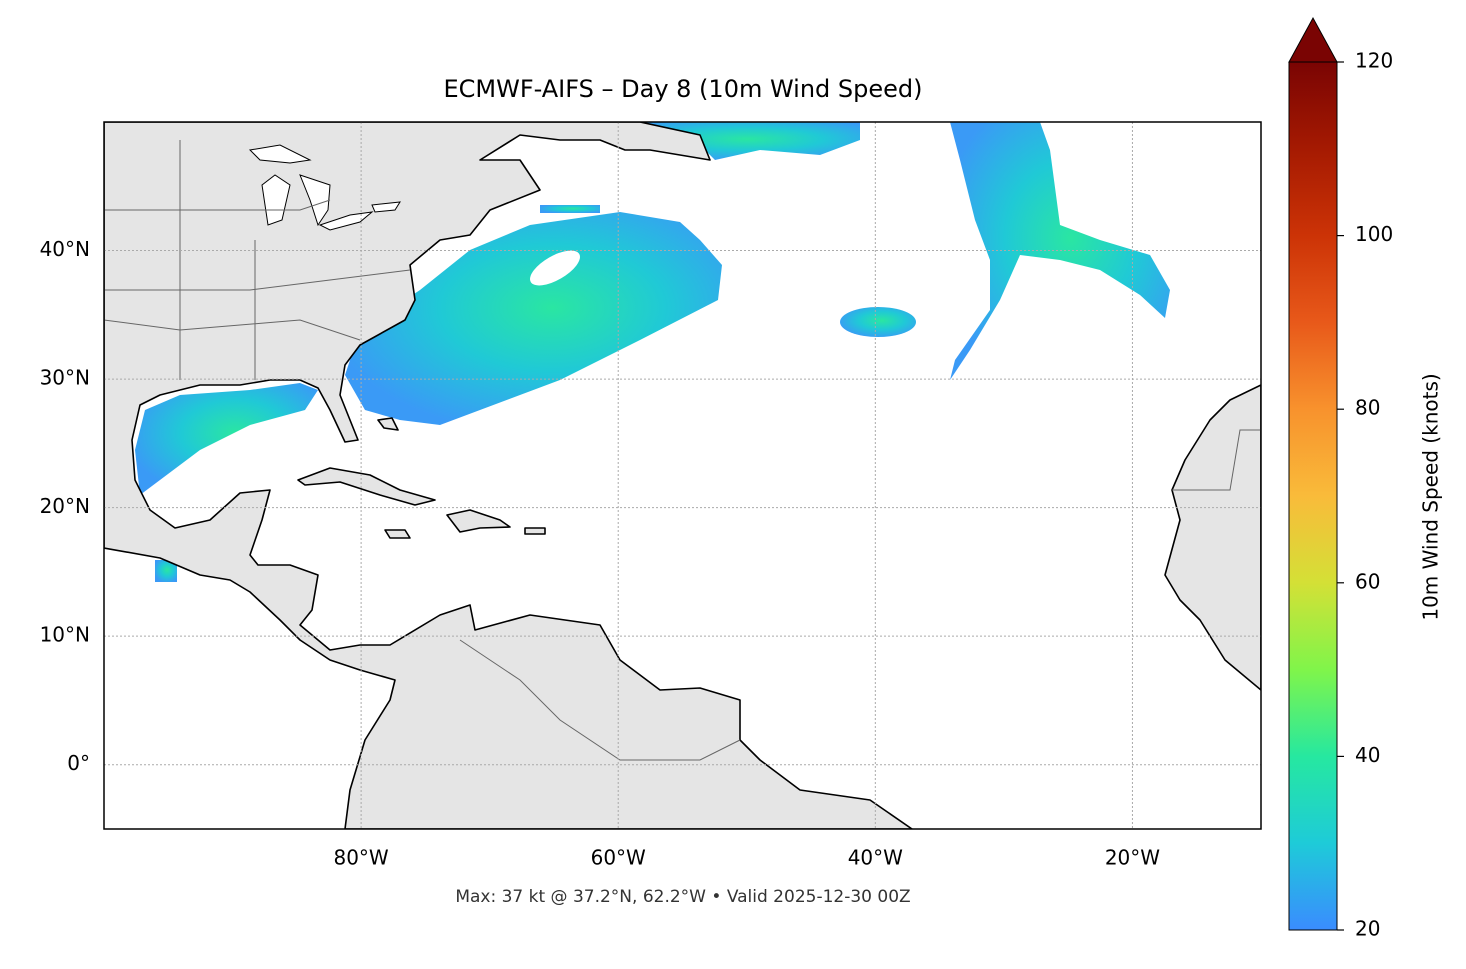 The height and width of the screenshot is (969, 1466). What do you see at coordinates (65, 378) in the screenshot?
I see `y-tick-label: 30°N` at bounding box center [65, 378].